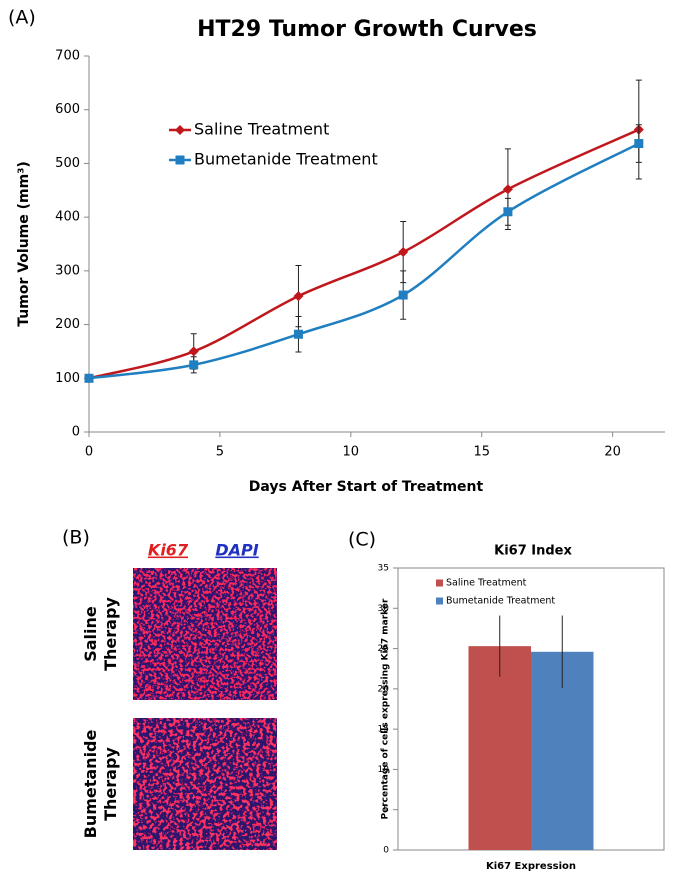  Describe the element at coordinates (67, 109) in the screenshot. I see `y-tick-label: 600` at that location.